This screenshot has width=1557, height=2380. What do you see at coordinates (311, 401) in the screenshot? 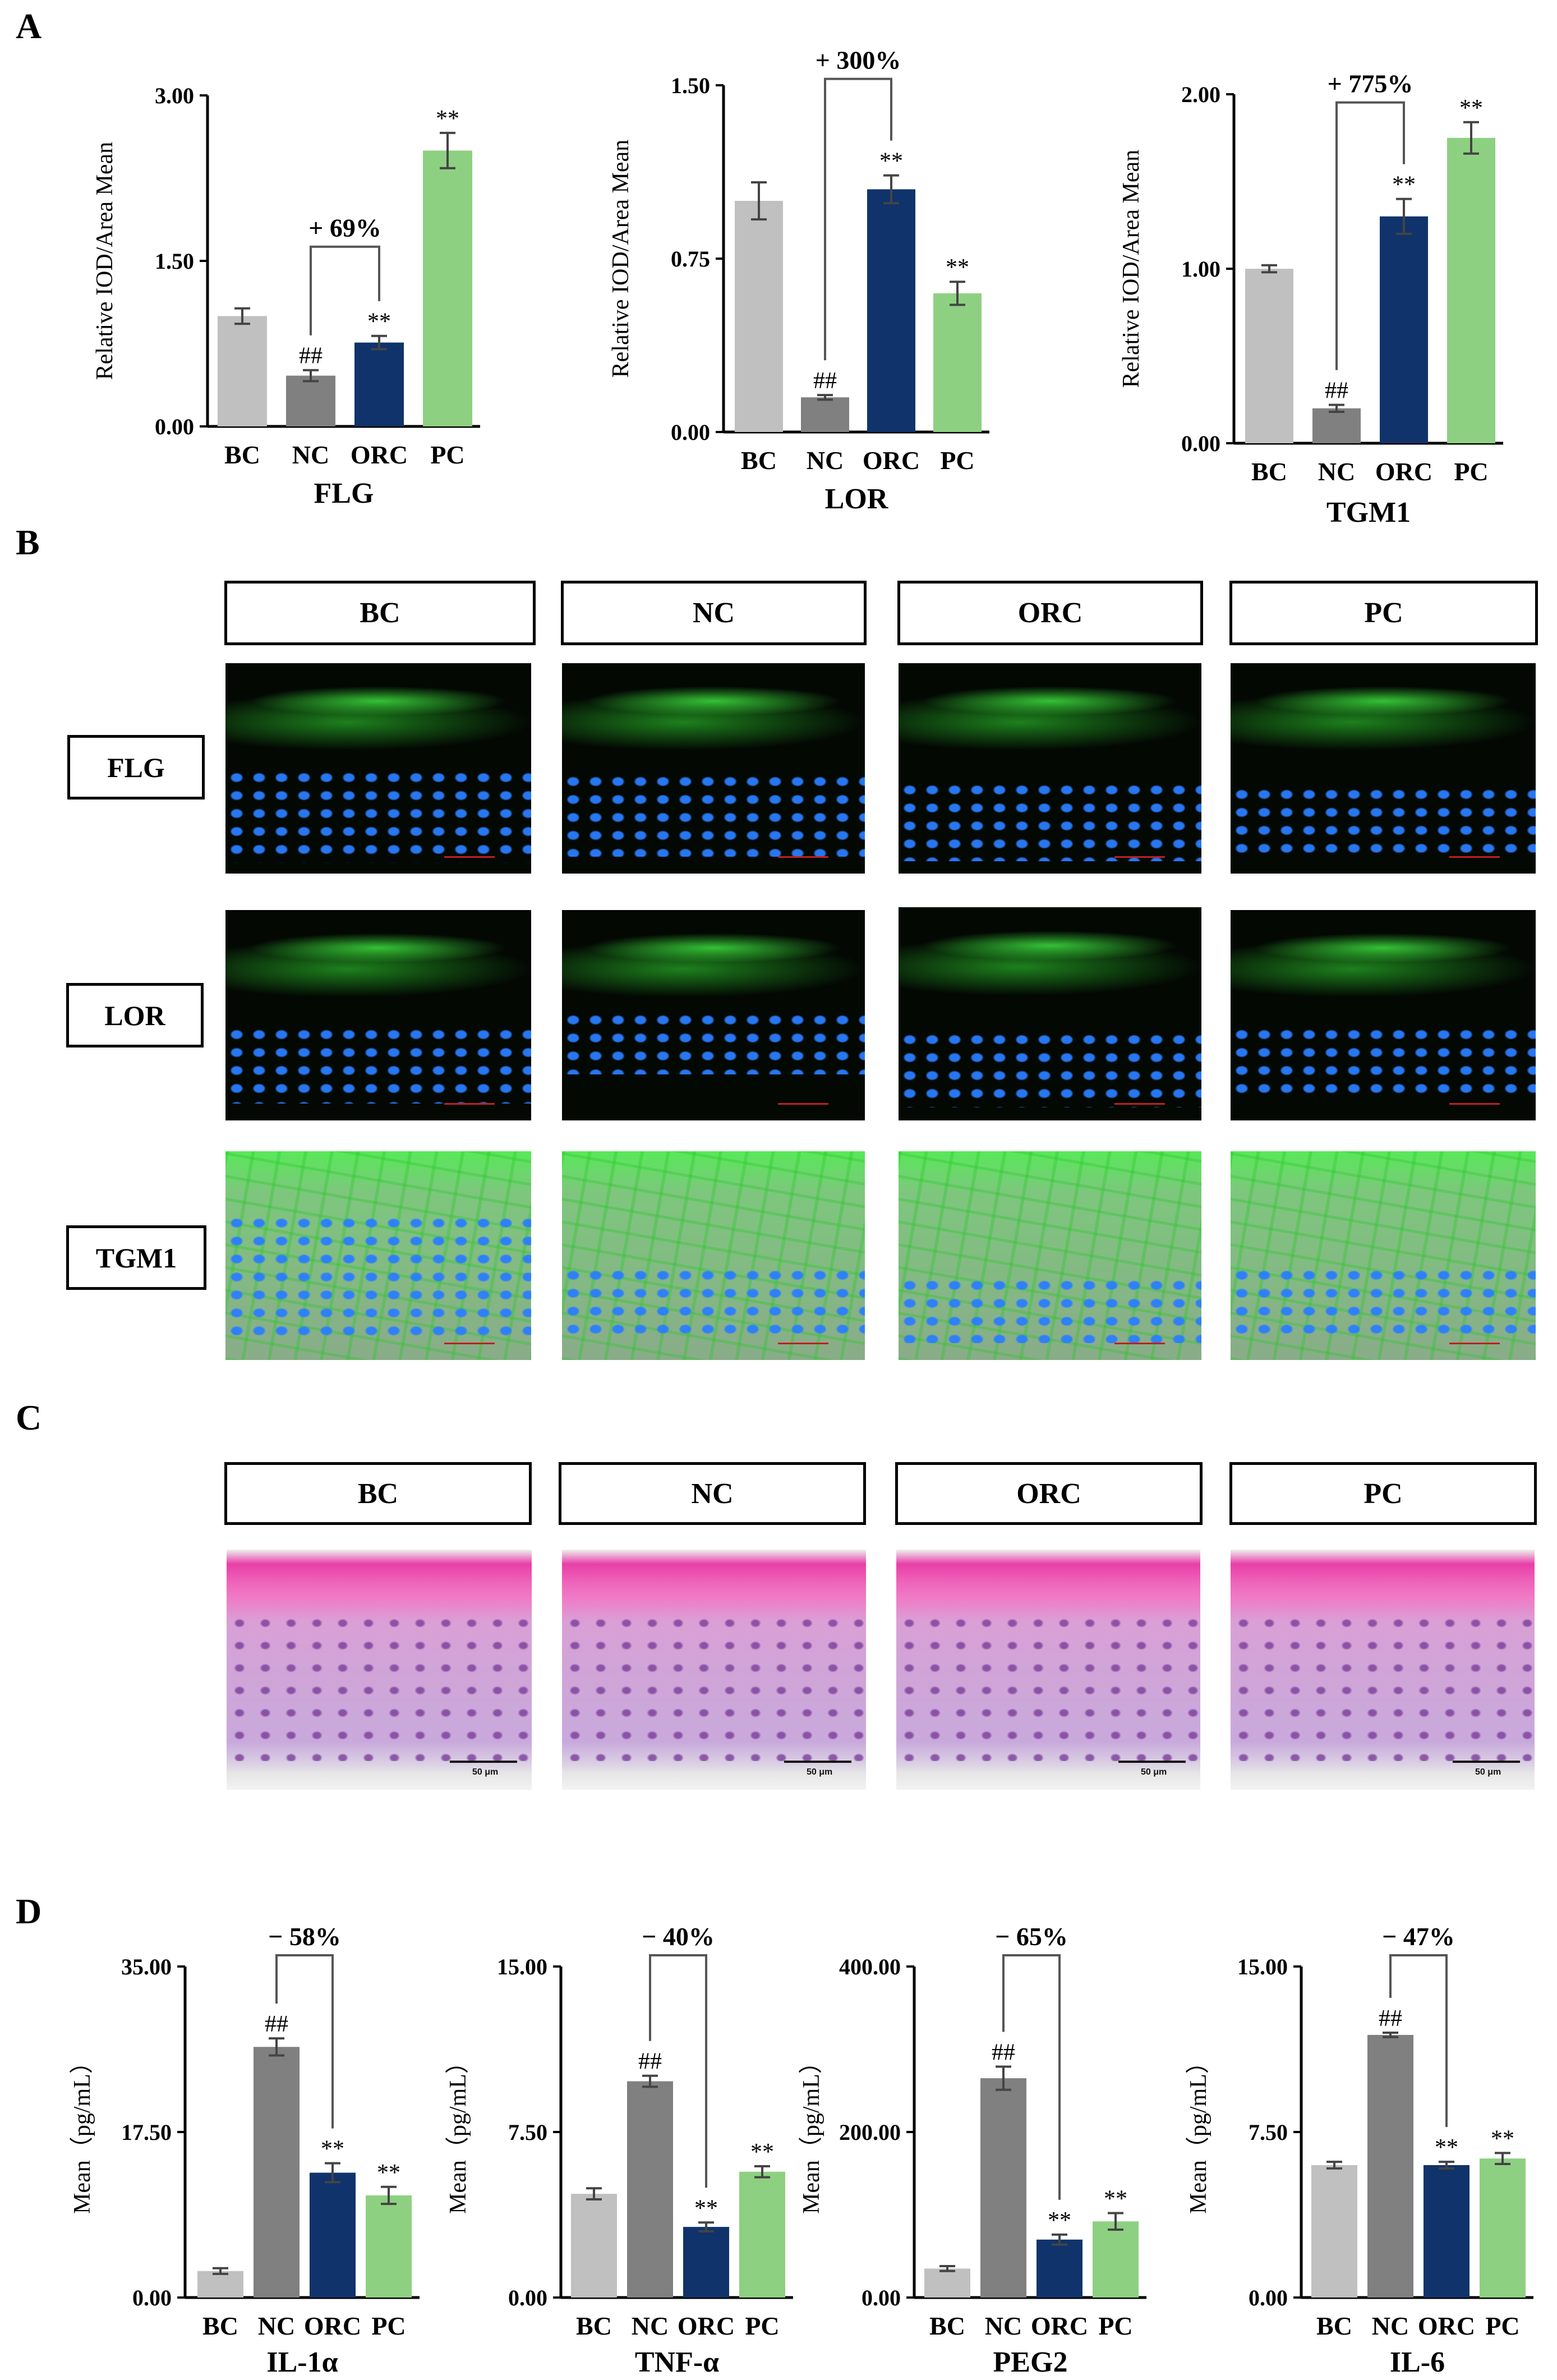
I see `flg-bar-nc` at bounding box center [311, 401].